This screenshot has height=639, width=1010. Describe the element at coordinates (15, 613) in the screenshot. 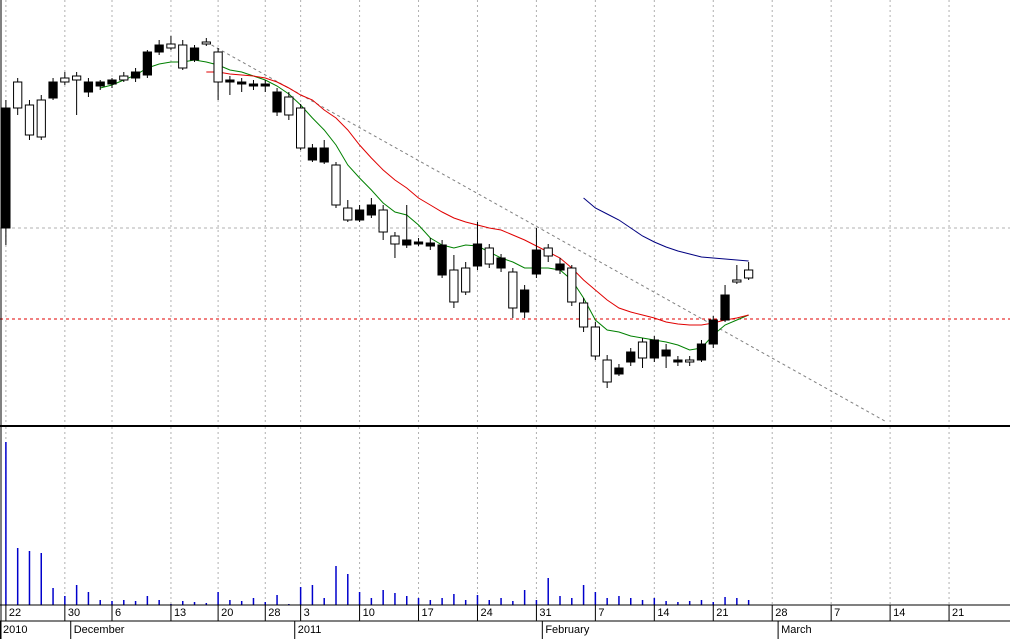

I see `x-tick-label: 22` at that location.